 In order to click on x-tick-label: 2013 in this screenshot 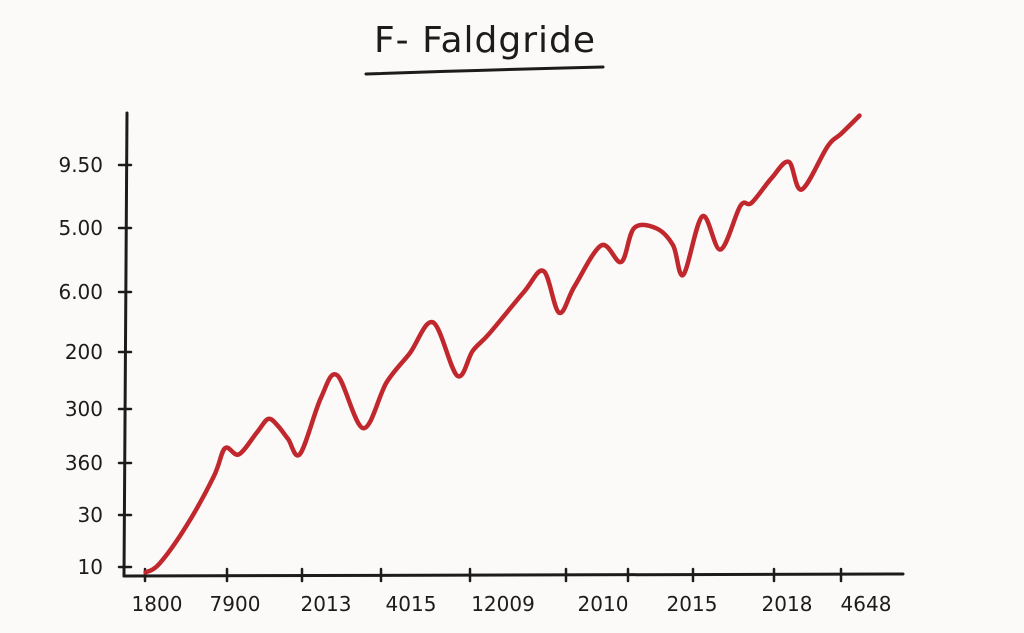, I will do `click(326, 604)`.